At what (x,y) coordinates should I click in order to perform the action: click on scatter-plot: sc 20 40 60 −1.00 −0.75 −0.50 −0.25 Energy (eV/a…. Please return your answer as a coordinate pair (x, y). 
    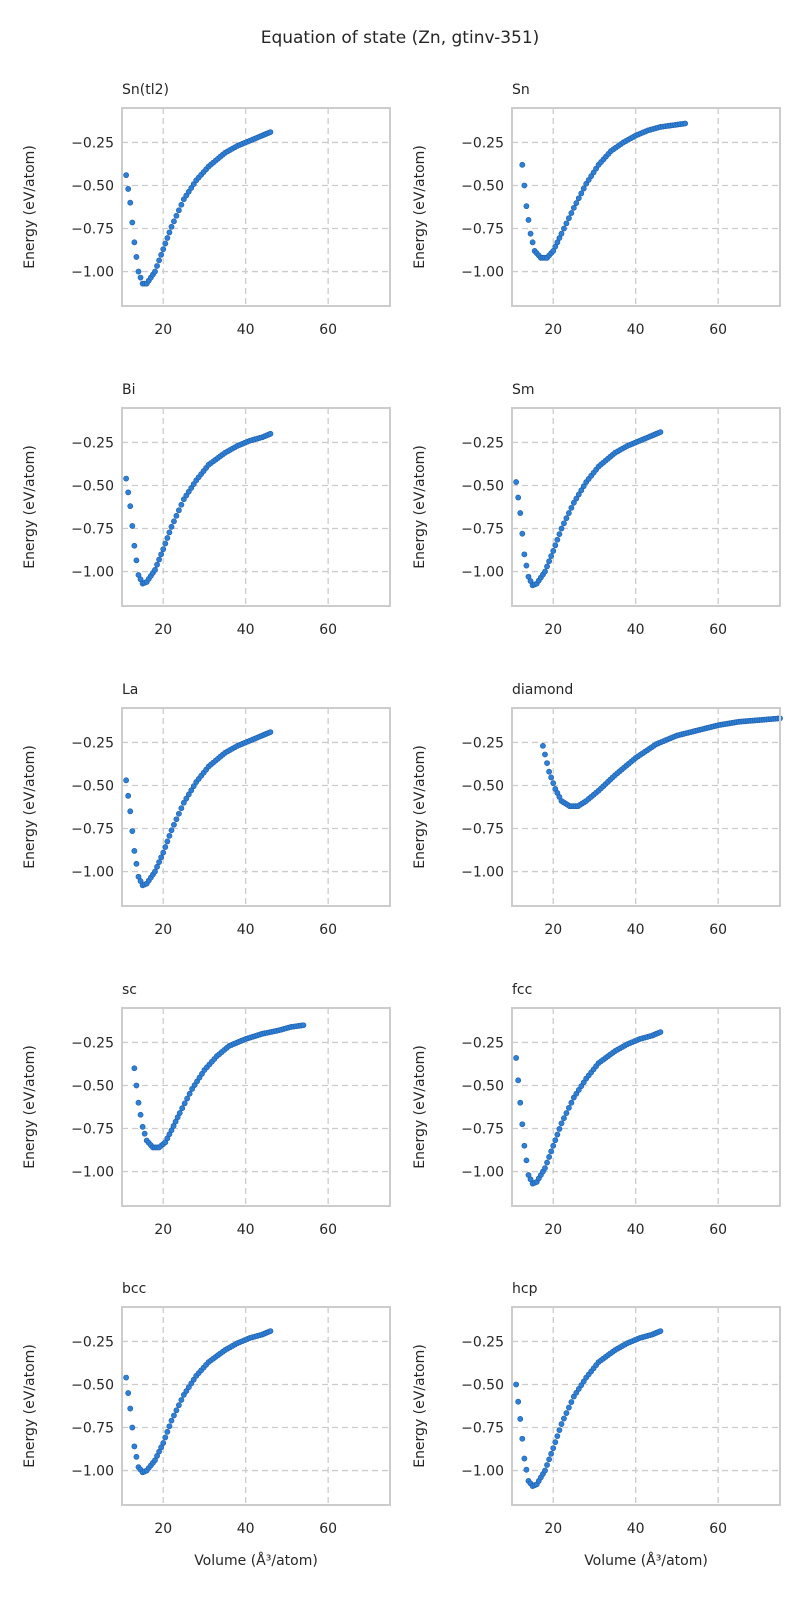
    Looking at the image, I should click on (206, 1110).